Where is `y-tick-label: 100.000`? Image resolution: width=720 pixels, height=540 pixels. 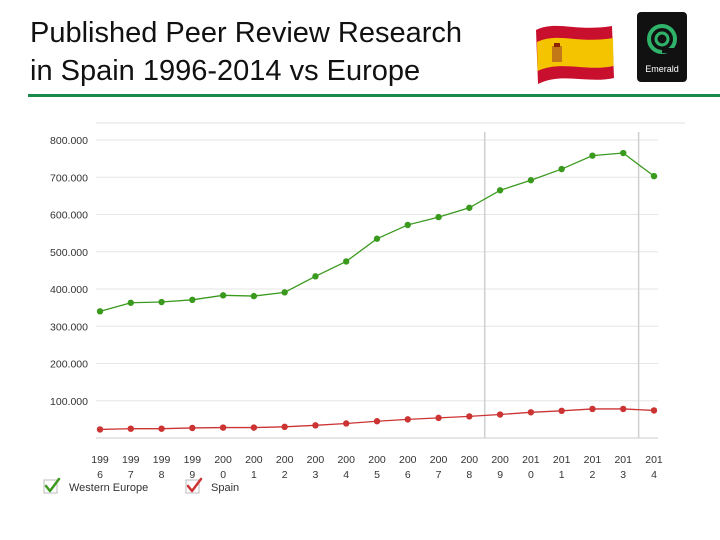 y-tick-label: 100.000 is located at coordinates (69, 402).